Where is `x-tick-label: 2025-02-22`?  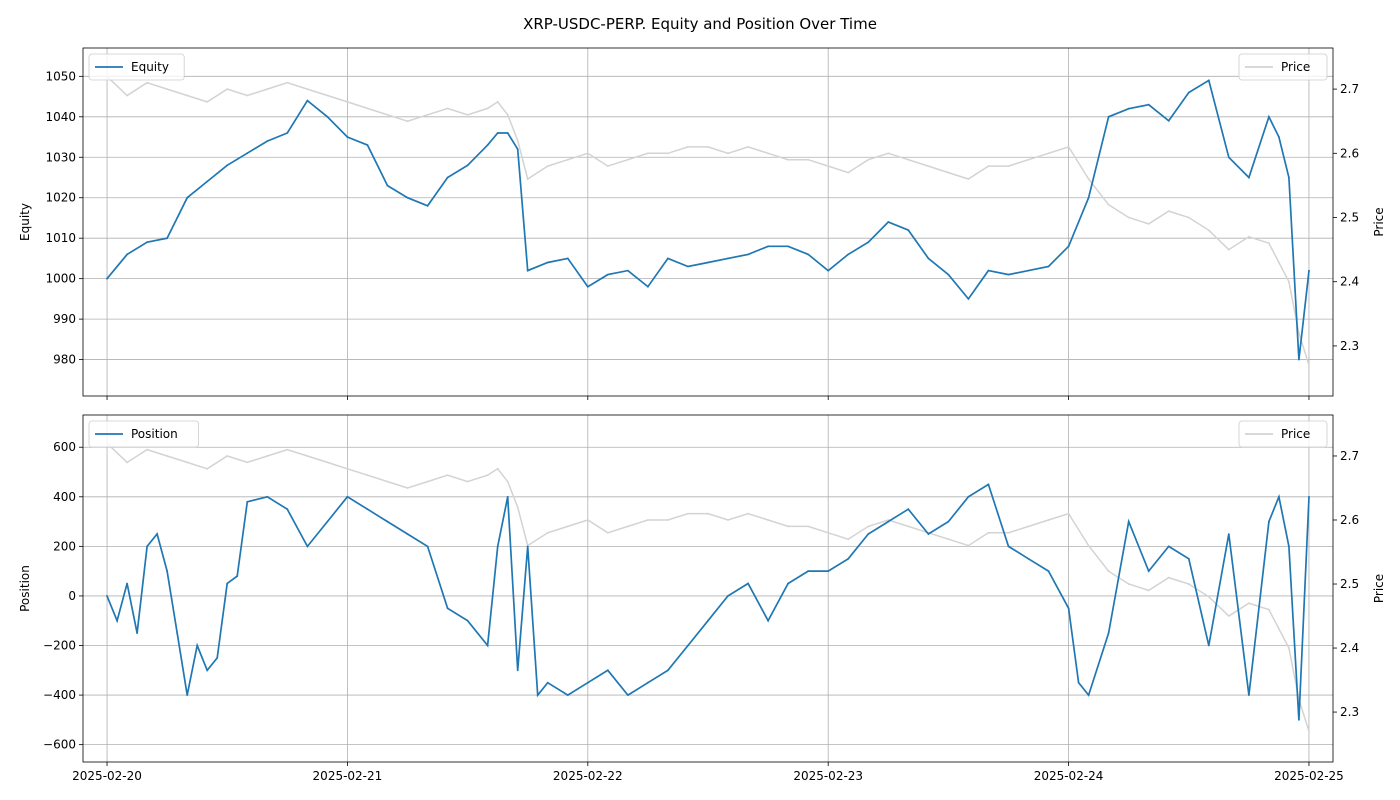
x-tick-label: 2025-02-22 is located at coordinates (588, 776).